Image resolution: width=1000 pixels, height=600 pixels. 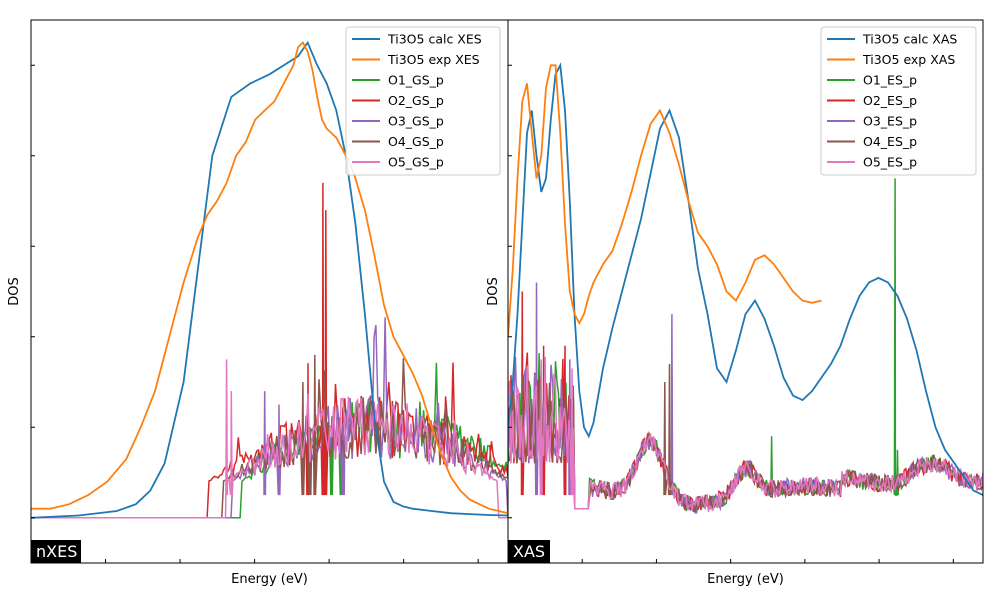 I want to click on panel-tag-left-bg, so click(x=56, y=551).